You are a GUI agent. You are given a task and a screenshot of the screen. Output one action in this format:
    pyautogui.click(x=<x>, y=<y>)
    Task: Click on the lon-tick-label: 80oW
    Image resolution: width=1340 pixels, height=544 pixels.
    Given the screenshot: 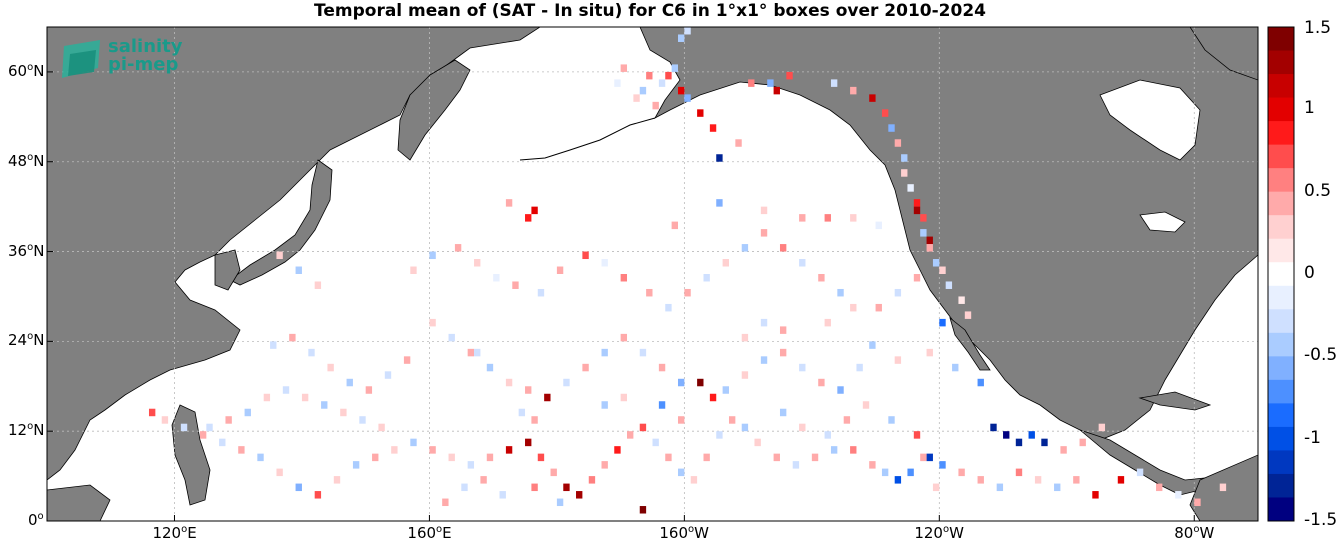 What is the action you would take?
    pyautogui.click(x=1194, y=533)
    